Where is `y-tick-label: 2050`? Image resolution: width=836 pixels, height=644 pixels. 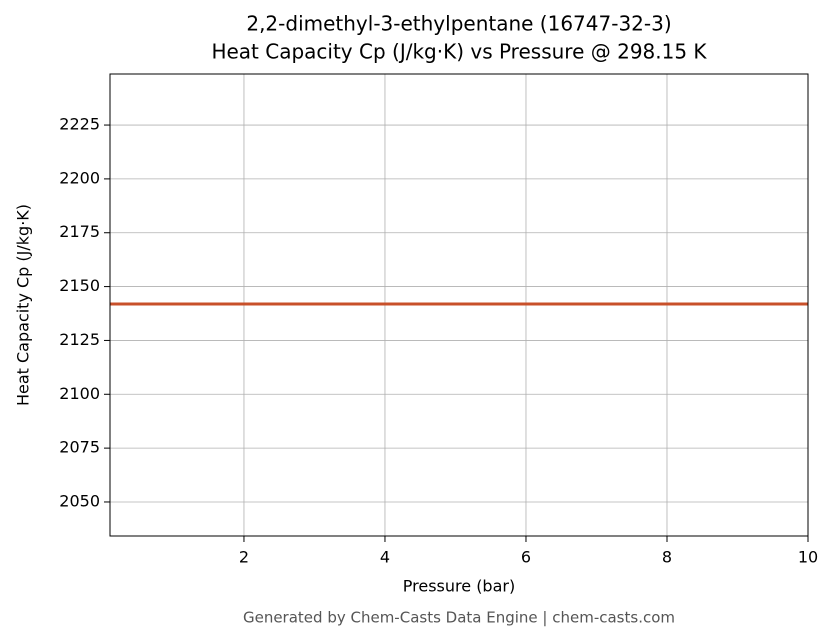
y-tick-label: 2050 is located at coordinates (79, 500).